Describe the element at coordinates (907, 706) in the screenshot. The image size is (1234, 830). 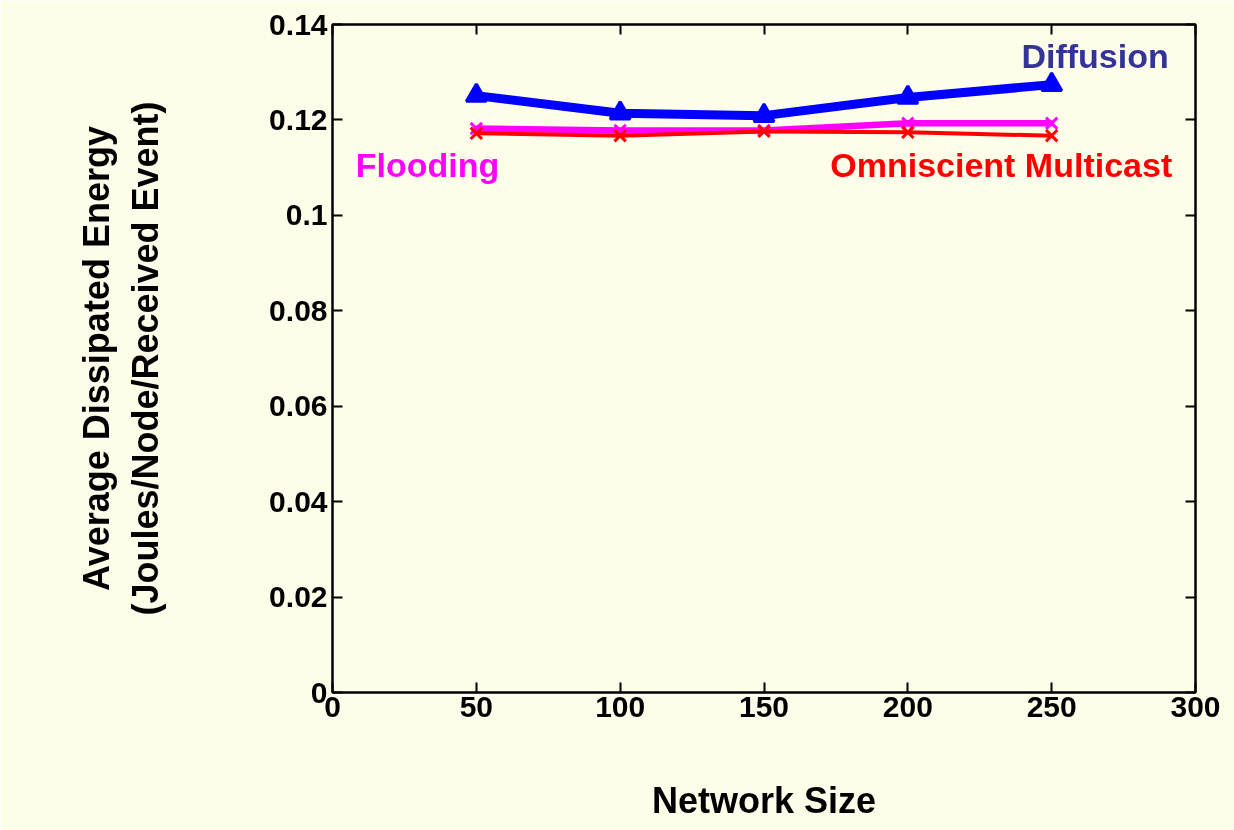
I see `x-tick-label: 200` at that location.